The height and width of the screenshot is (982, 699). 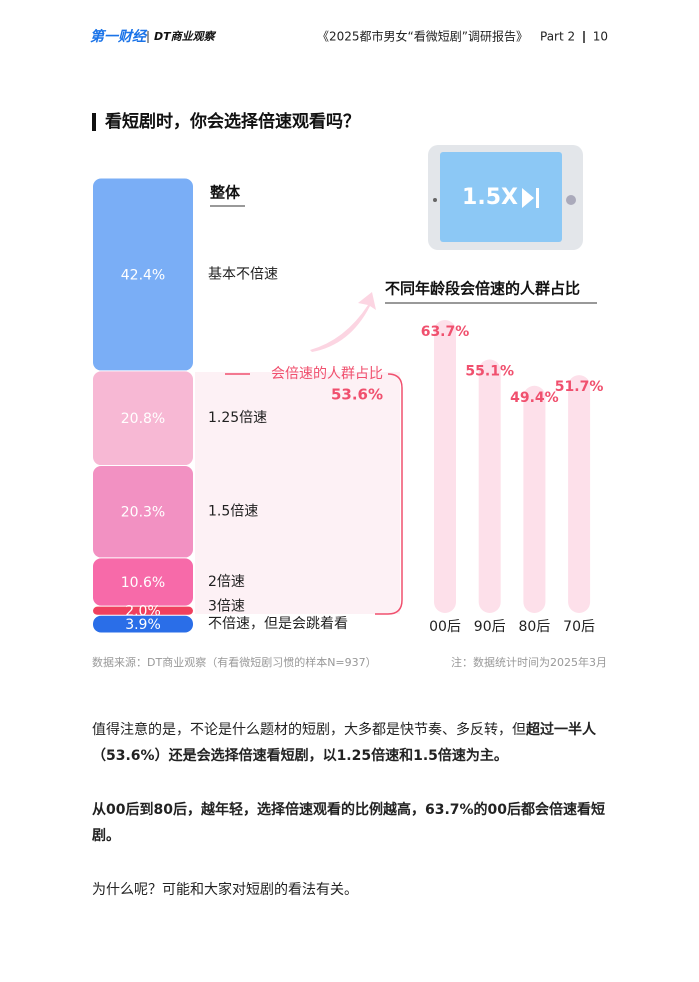 I want to click on report-title: 《2025都市男女“看微短剧”调研报告》, so click(x=422, y=36).